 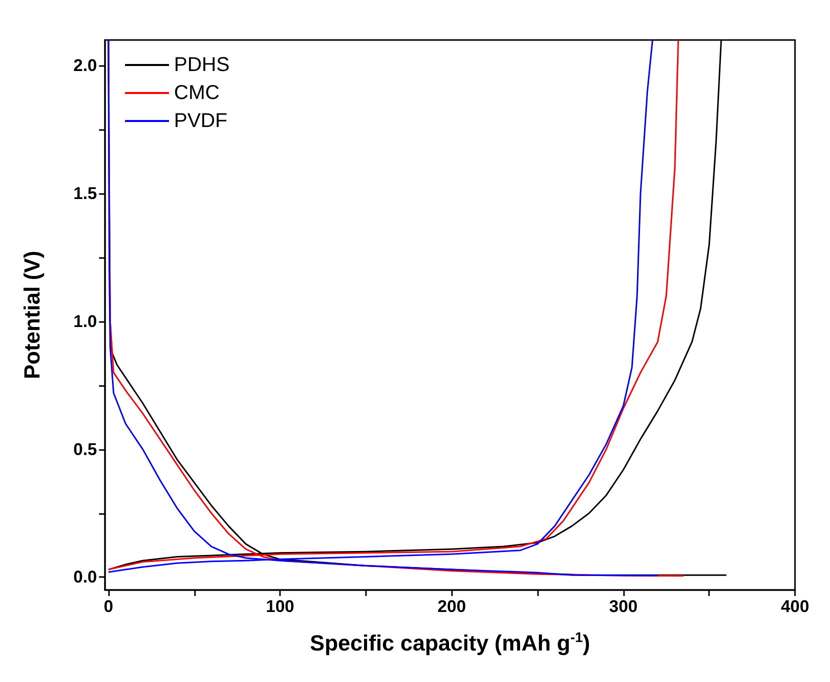 I want to click on x-tick-label: 400, so click(x=795, y=606).